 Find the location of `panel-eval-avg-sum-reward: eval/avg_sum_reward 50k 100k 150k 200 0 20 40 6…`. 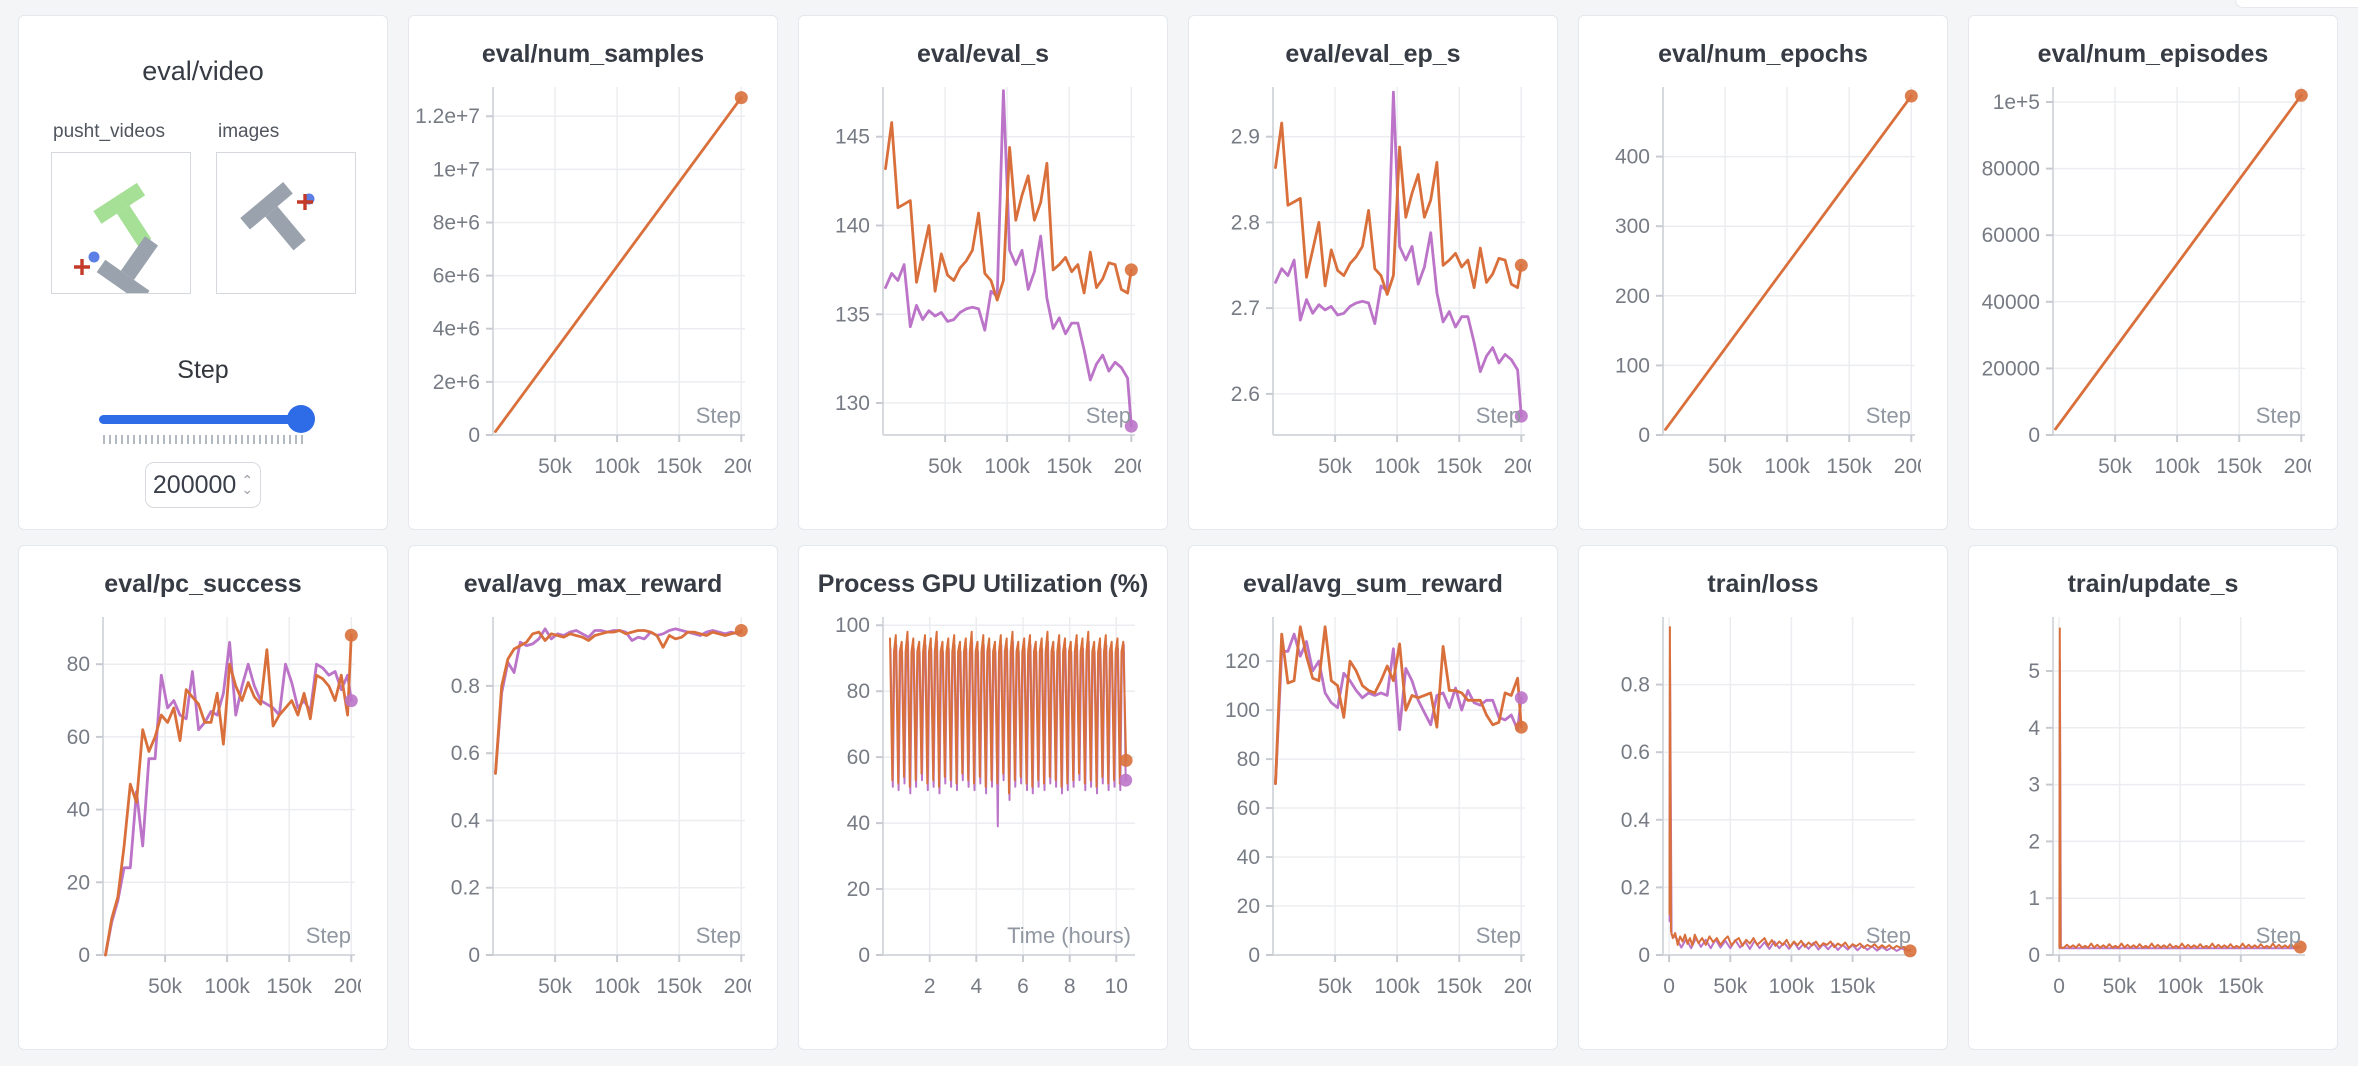

panel-eval-avg-sum-reward: eval/avg_sum_reward 50k 100k 150k 200 0 20 40 6… is located at coordinates (1373, 797).